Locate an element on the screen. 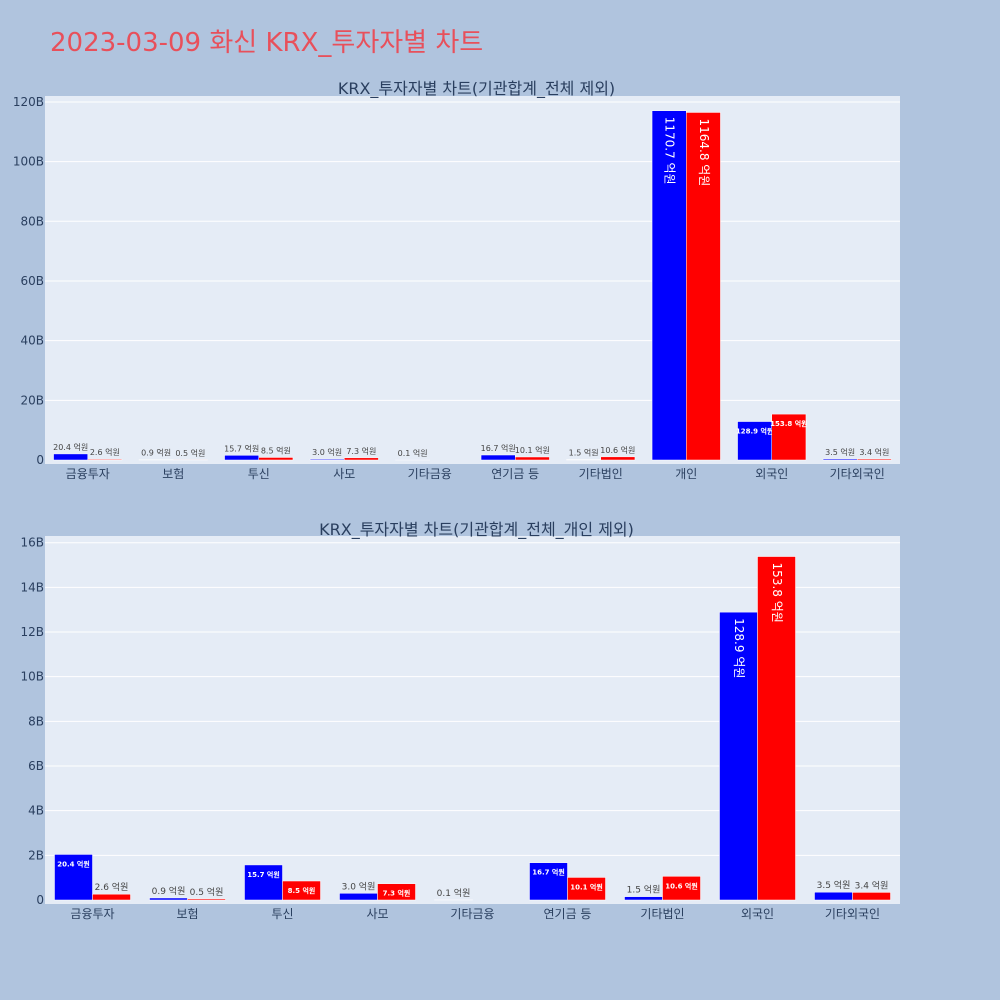 Image resolution: width=1000 pixels, height=1000 pixels. y-tick-label: 80B is located at coordinates (32, 221).